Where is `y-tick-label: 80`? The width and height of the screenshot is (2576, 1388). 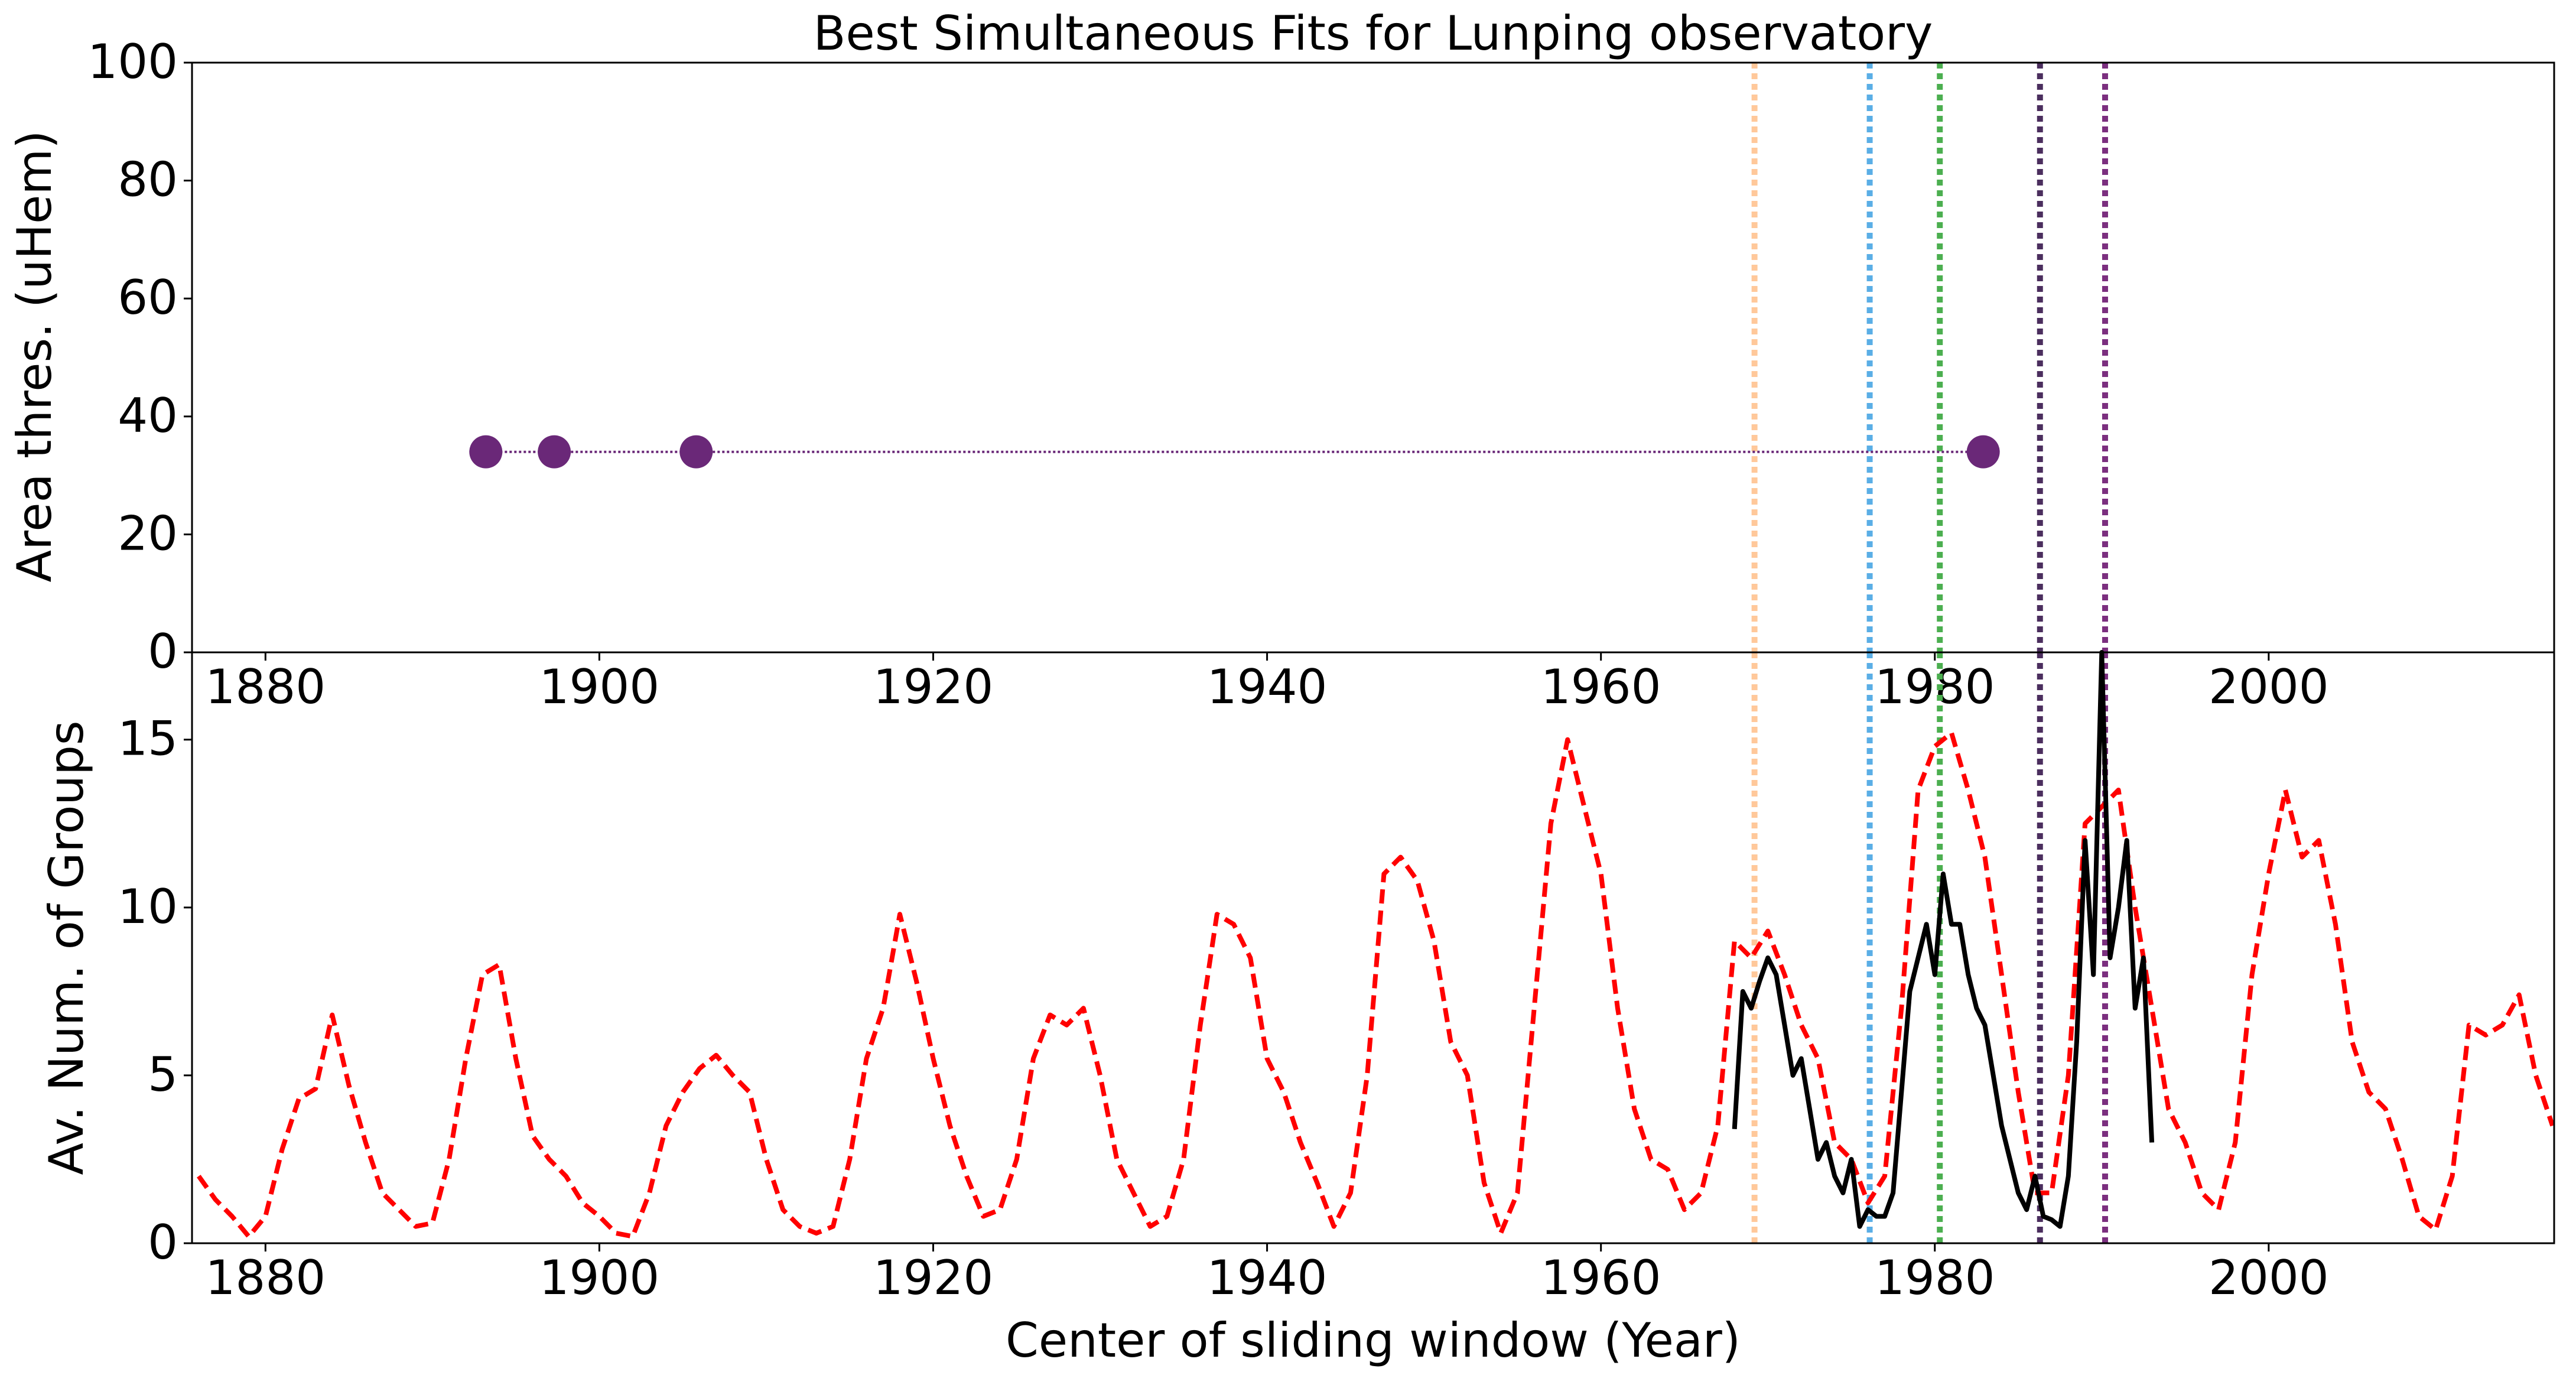 y-tick-label: 80 is located at coordinates (148, 180).